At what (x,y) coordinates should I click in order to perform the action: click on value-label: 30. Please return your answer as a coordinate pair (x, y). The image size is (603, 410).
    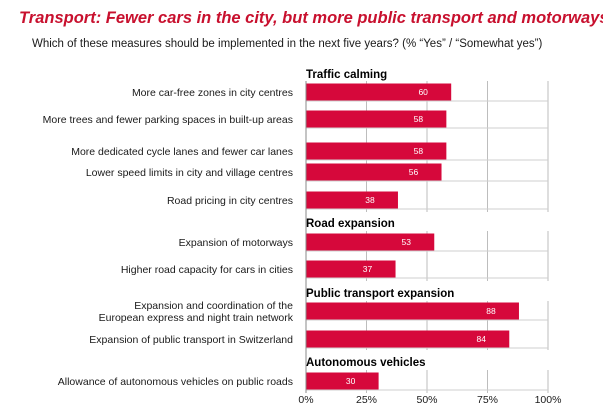
    Looking at the image, I should click on (351, 381).